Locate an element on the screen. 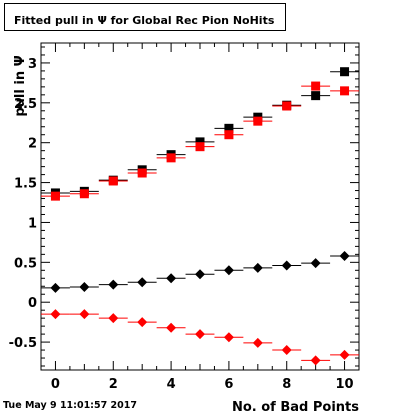  y-axis-label: pull in Ψ is located at coordinates (20, 85).